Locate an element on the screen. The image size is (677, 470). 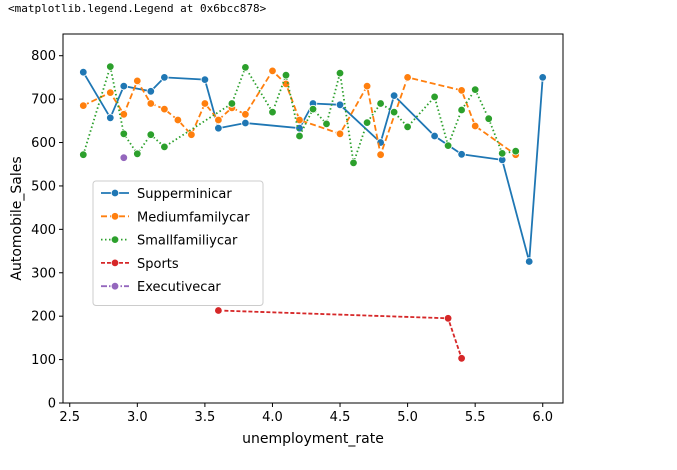
legend-item: Smallfamiliycar is located at coordinates (169, 241).